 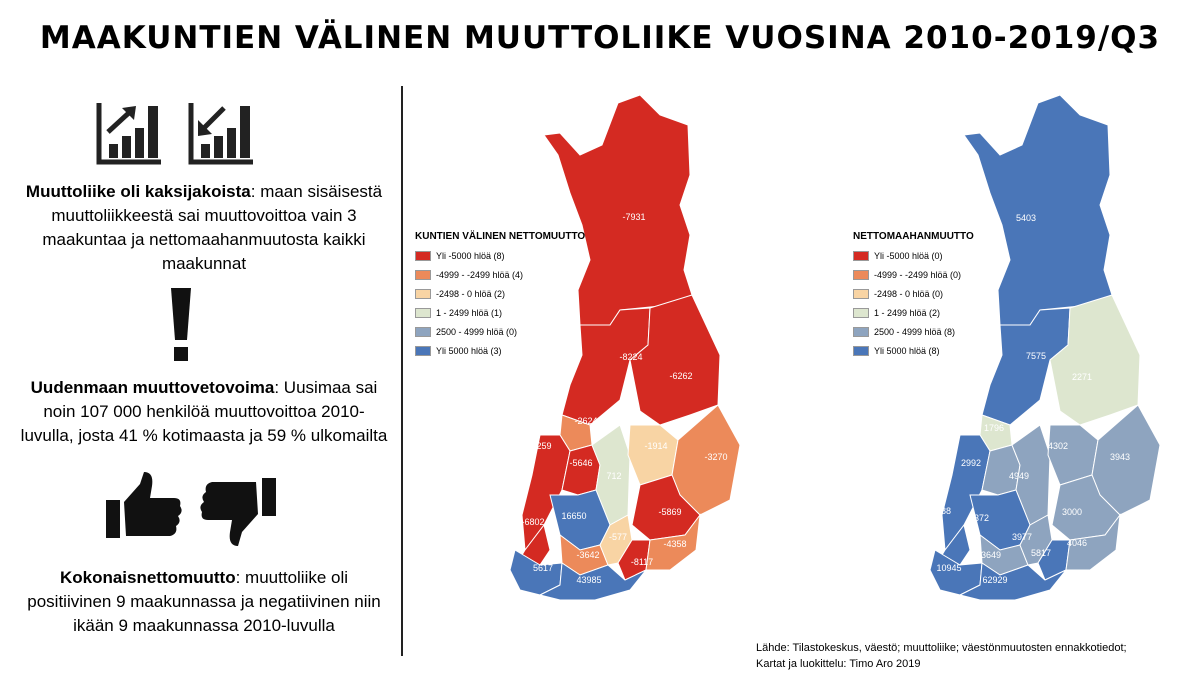 I want to click on legend-item: -2498 - 0 hlöä (2), so click(x=500, y=293).